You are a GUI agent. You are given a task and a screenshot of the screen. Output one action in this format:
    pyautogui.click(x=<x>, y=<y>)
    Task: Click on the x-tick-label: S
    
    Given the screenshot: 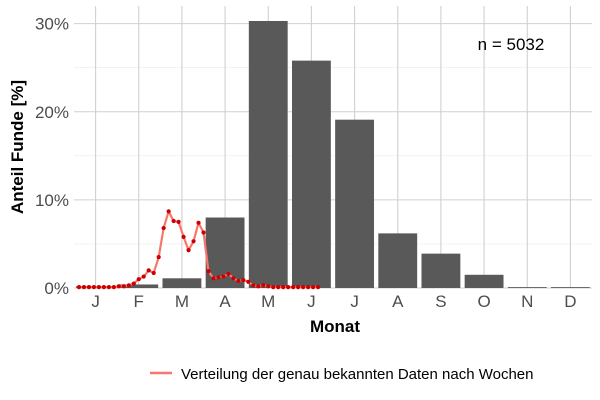 What is the action you would take?
    pyautogui.click(x=440, y=301)
    